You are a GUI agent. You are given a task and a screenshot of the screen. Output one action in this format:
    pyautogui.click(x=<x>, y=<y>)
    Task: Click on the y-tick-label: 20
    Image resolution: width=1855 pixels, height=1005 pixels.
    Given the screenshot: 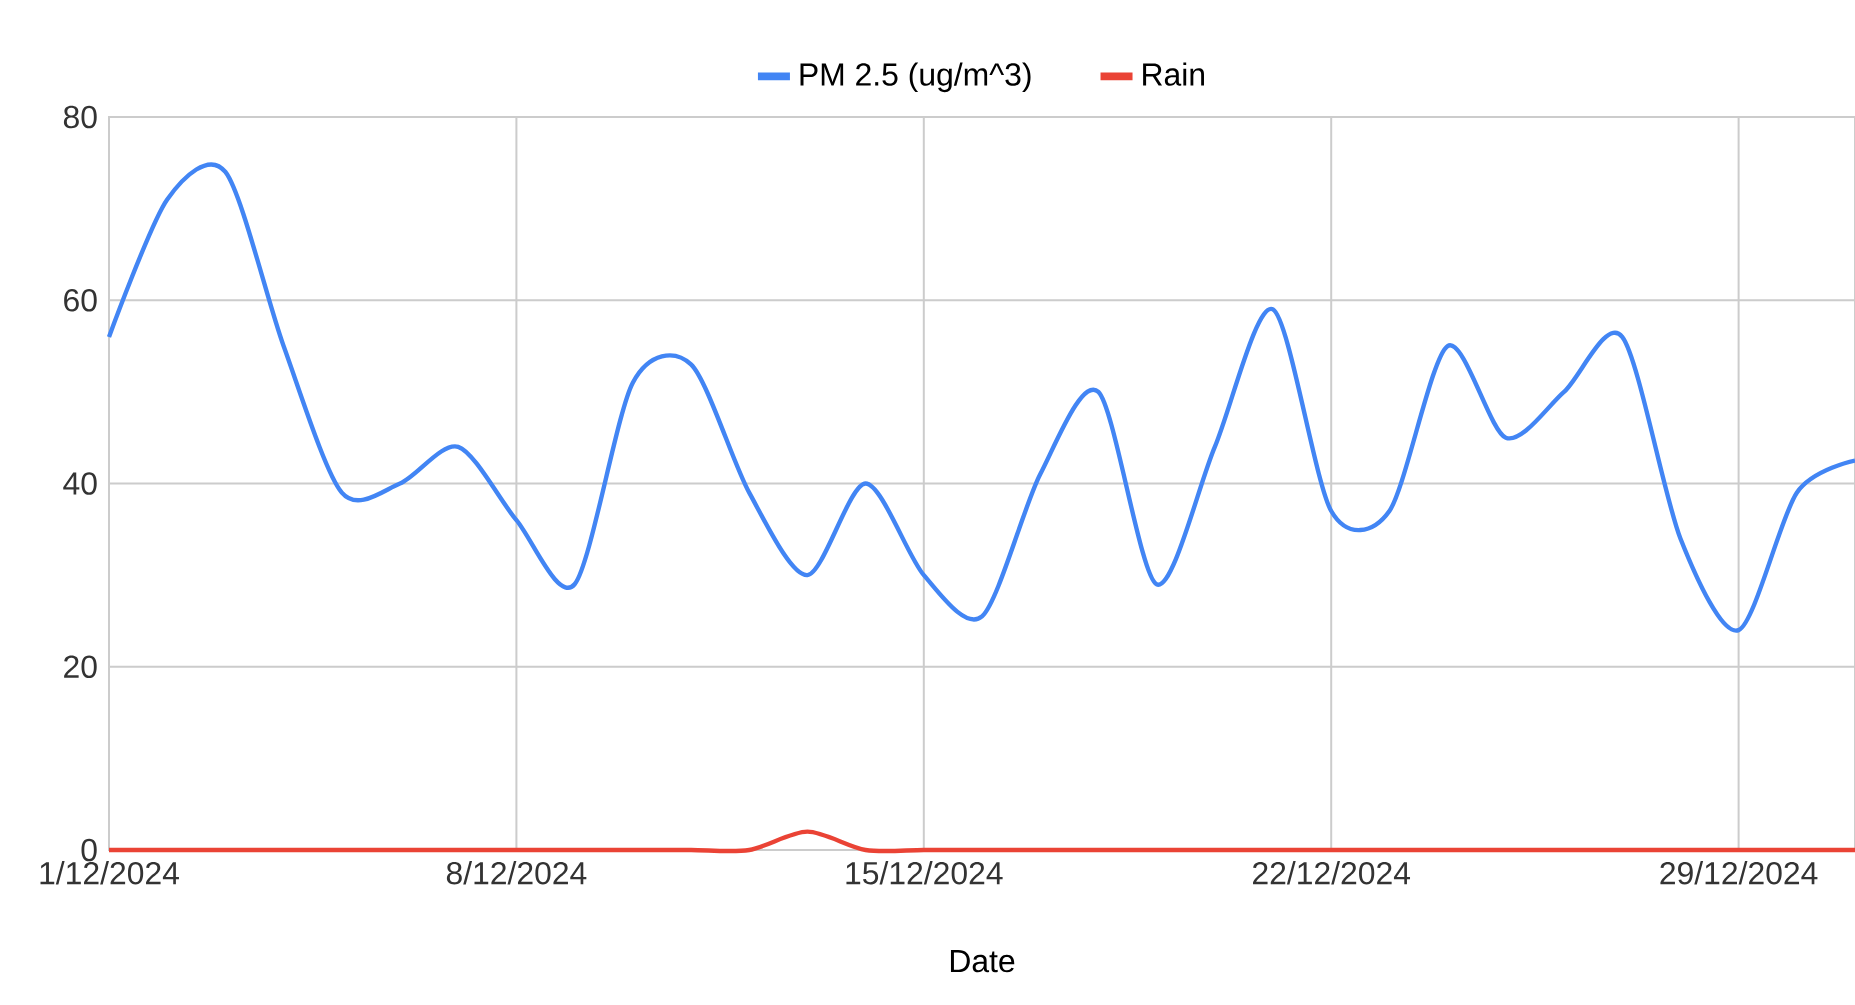 What is the action you would take?
    pyautogui.click(x=80, y=667)
    